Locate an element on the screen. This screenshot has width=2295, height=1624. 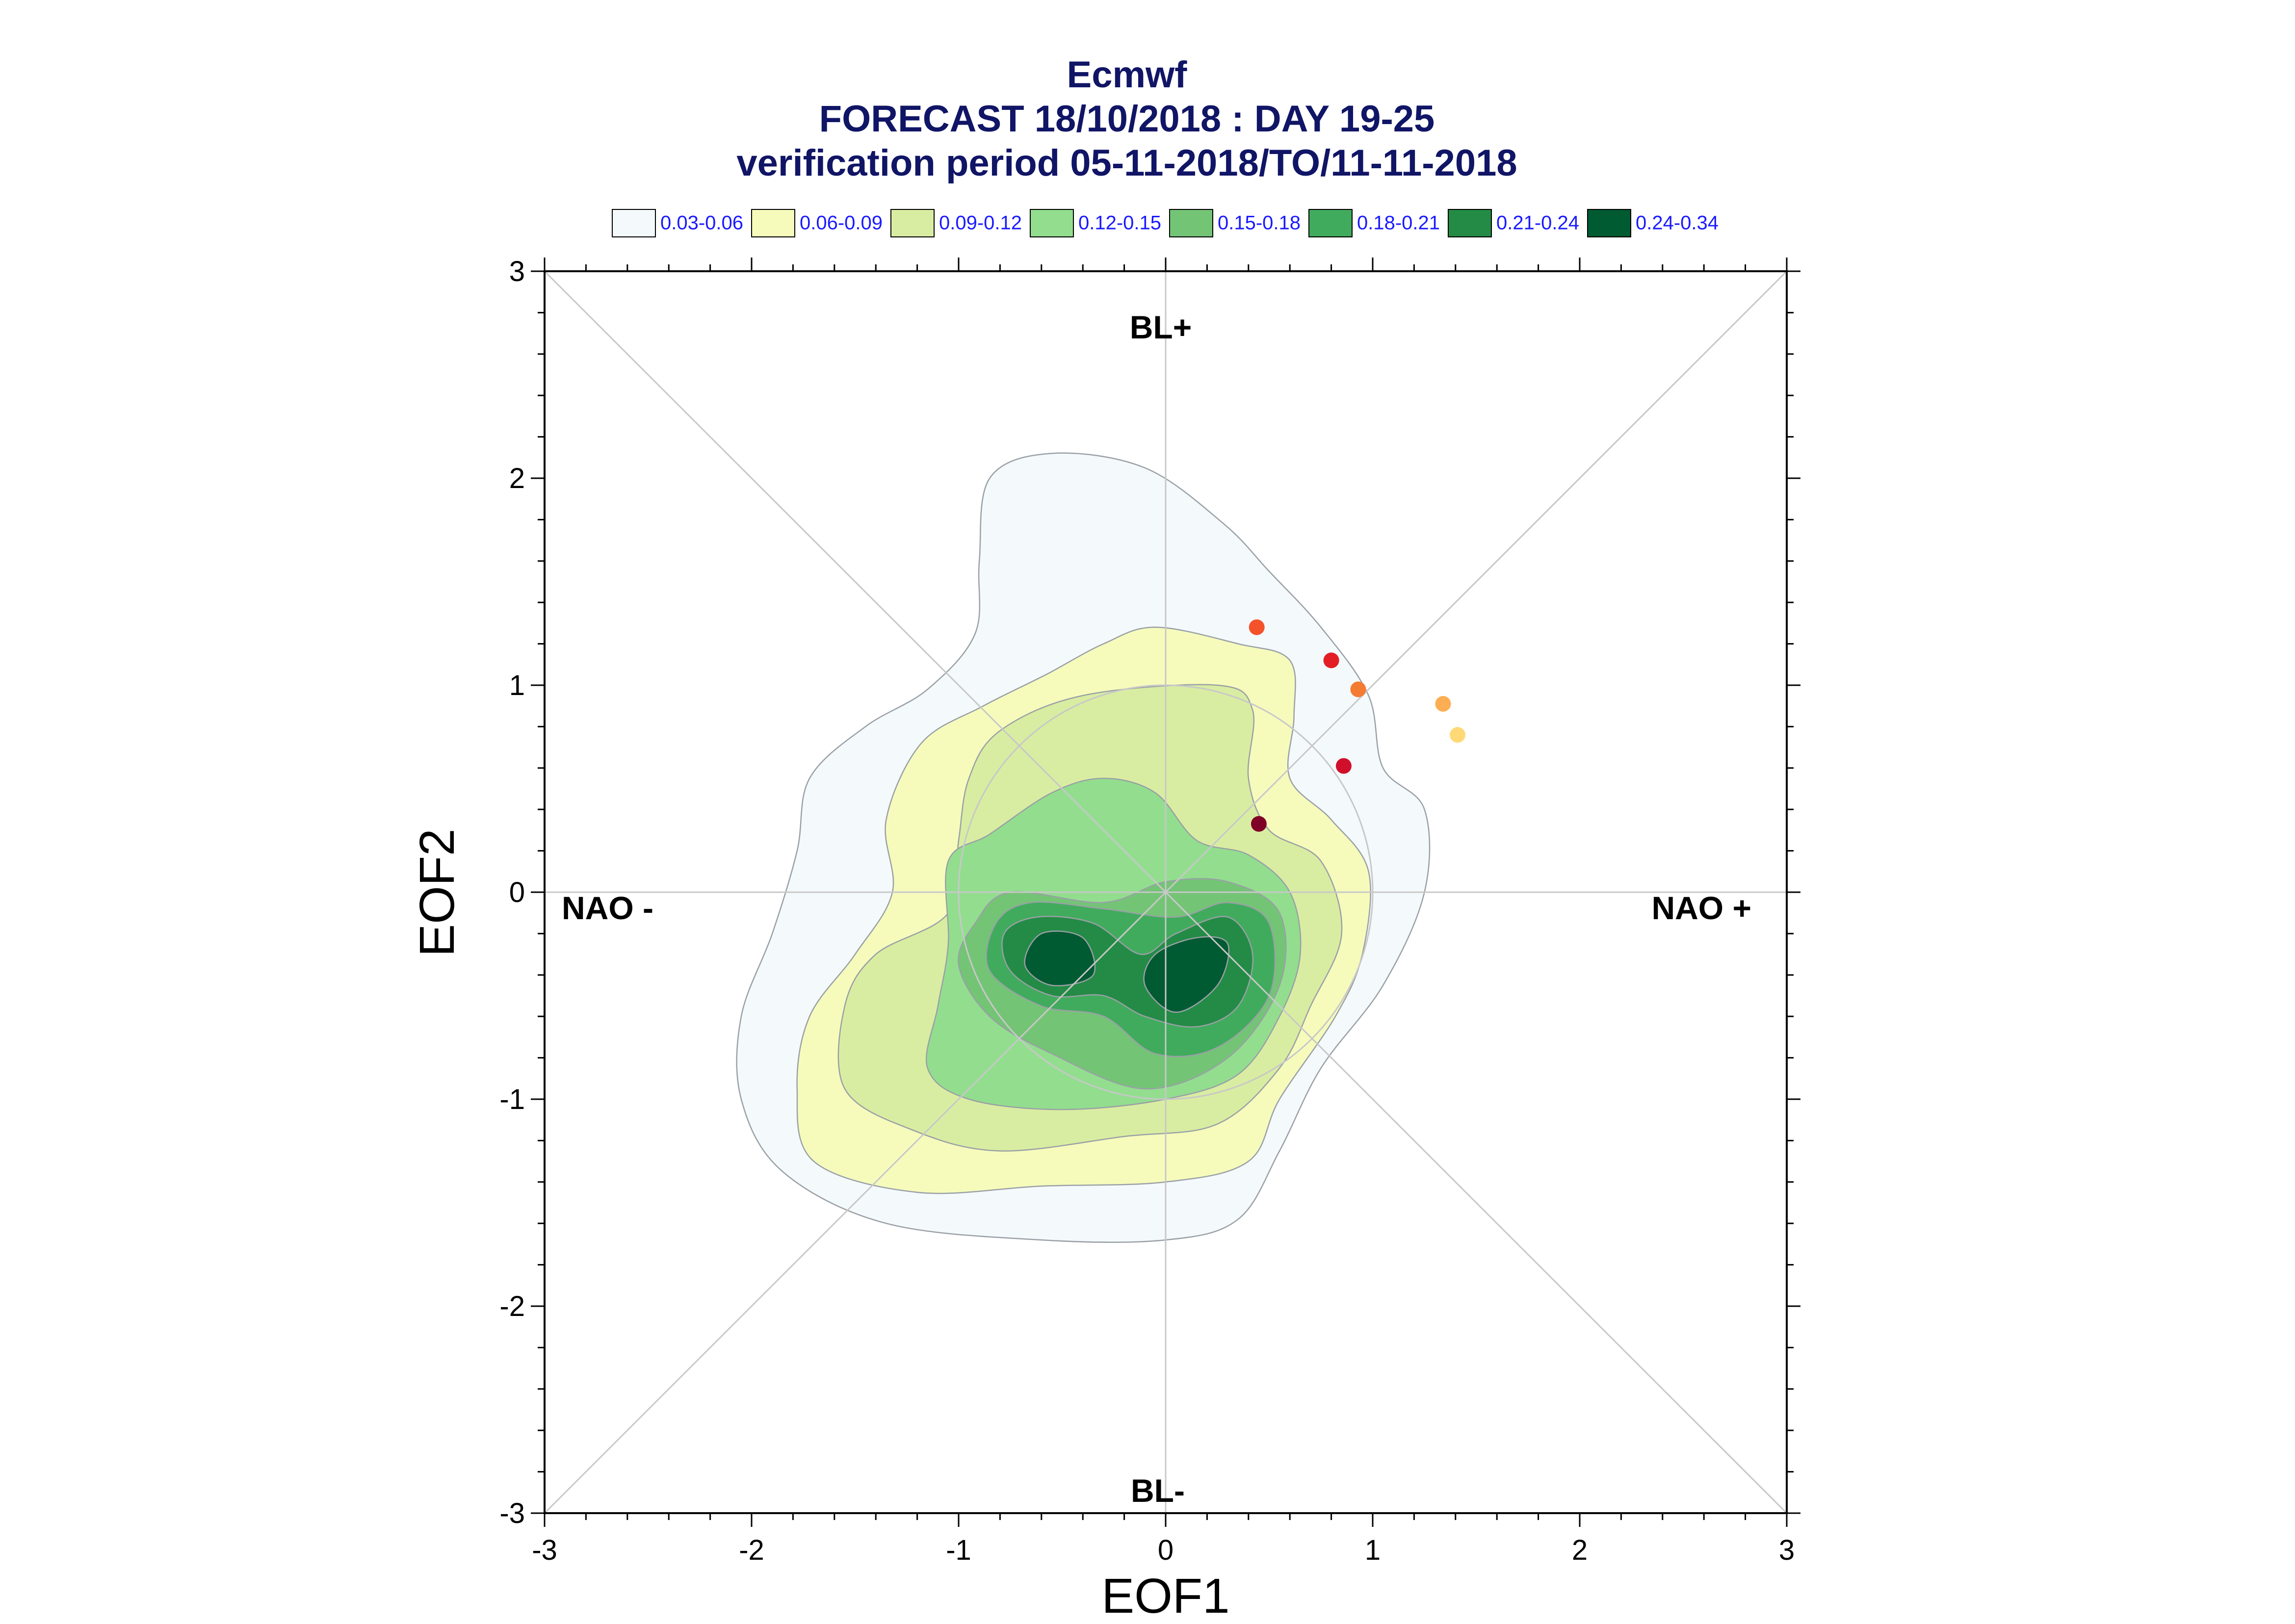
legend-label-0: 0.03-0.06 is located at coordinates (702, 223).